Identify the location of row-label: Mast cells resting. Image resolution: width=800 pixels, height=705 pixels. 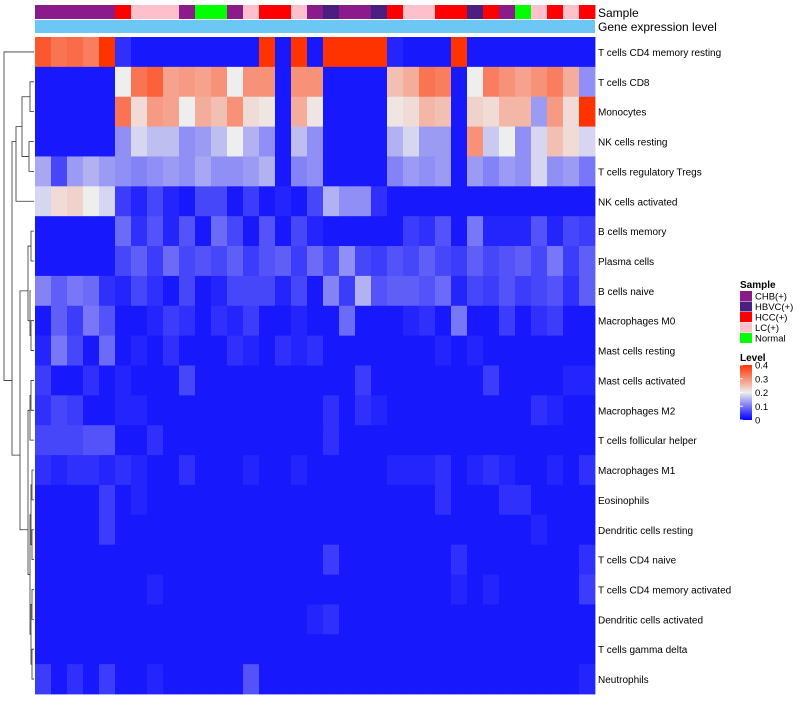
(636, 352).